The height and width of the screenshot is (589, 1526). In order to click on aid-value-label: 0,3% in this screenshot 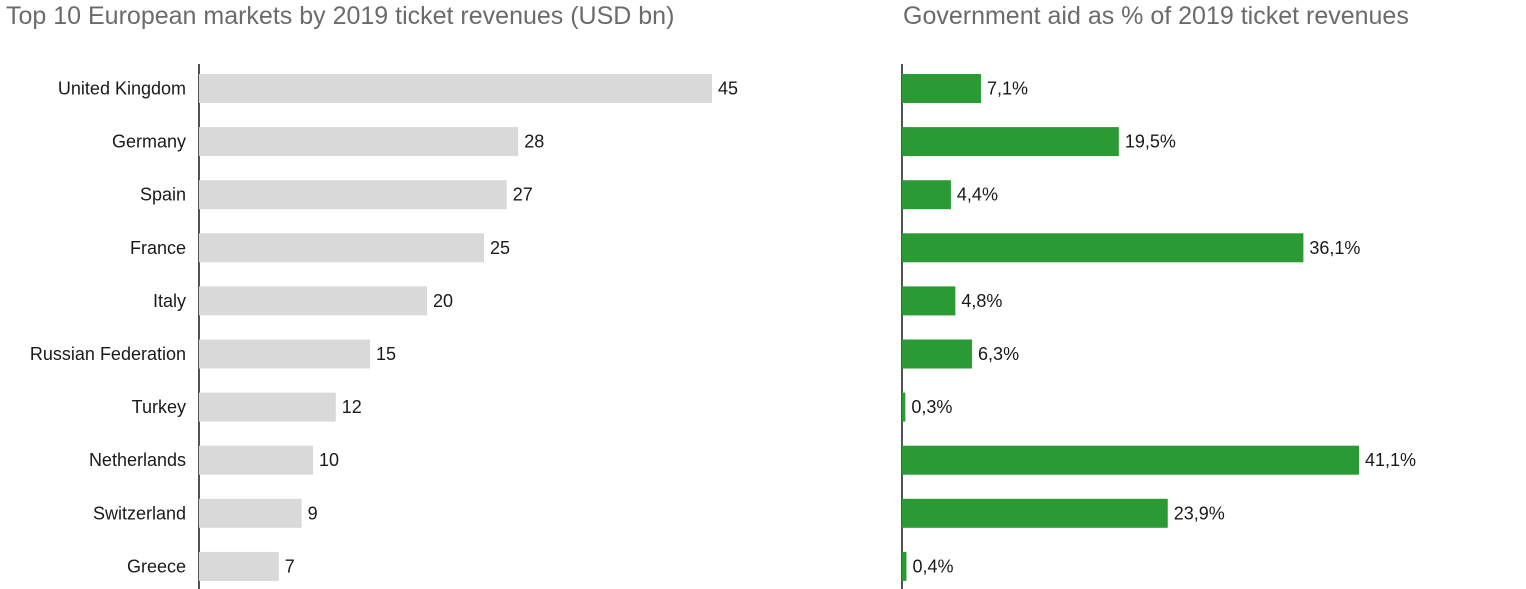, I will do `click(931, 407)`.